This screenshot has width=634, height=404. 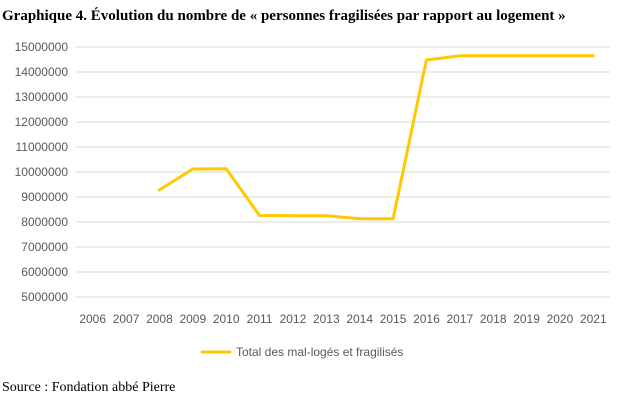 I want to click on x-tick-label: 2015, so click(x=393, y=319).